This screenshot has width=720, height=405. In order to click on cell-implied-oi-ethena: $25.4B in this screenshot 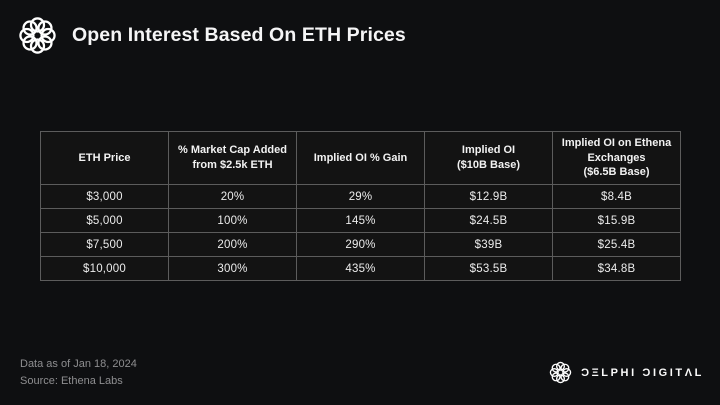, I will do `click(616, 244)`.